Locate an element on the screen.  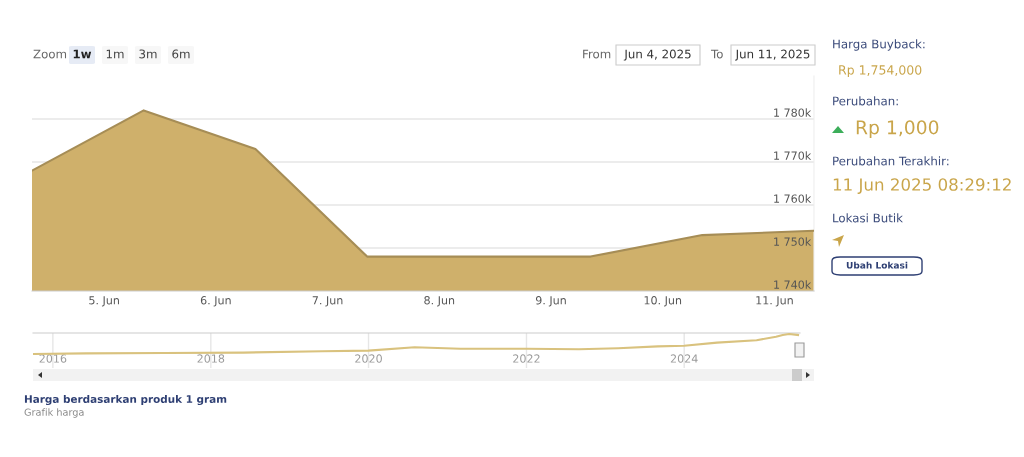
text: Harga berdasarkan produk 1 gram is located at coordinates (125, 400).